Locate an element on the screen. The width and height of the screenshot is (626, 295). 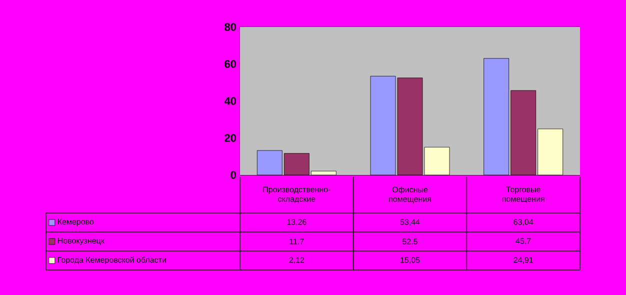
data-label: 2,12 is located at coordinates (296, 260).